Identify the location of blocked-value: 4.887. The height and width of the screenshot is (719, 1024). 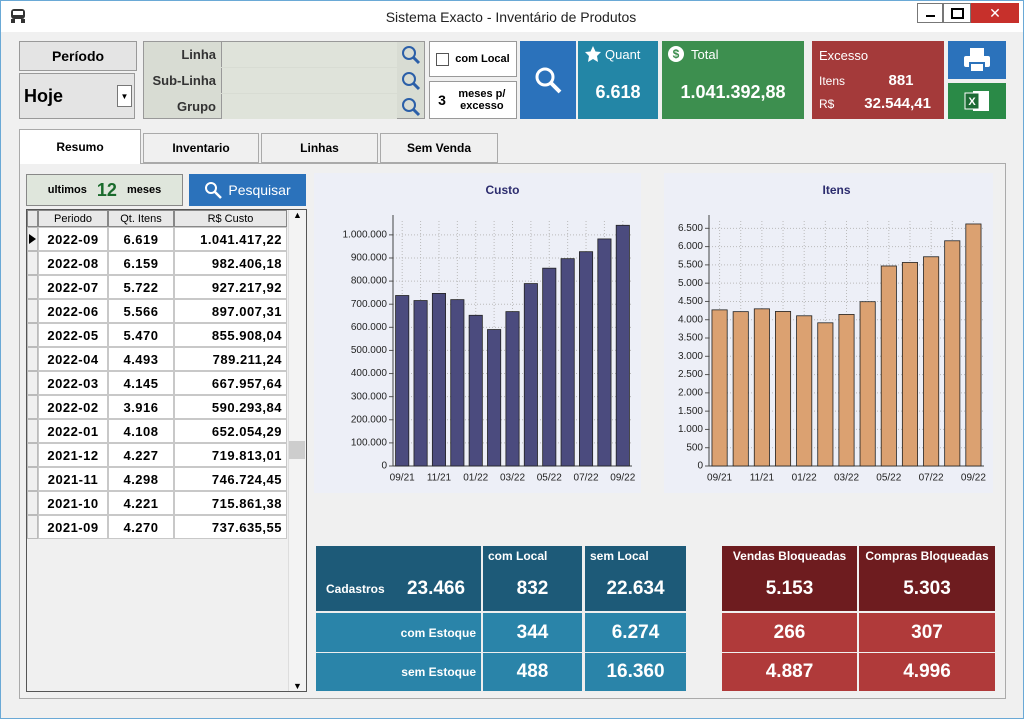
(789, 672).